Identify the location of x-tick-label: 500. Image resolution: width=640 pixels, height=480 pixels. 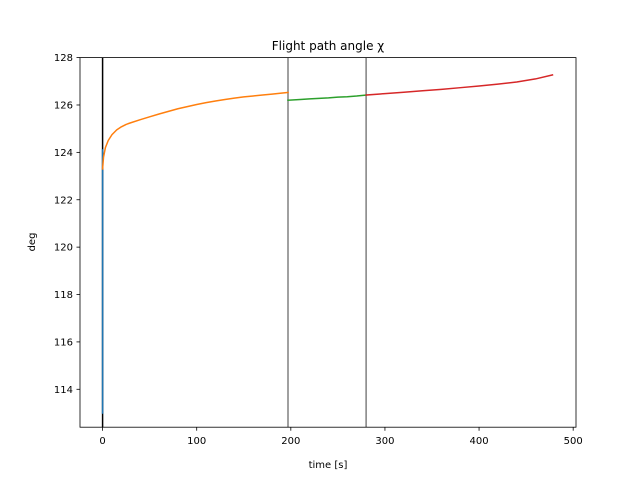
(573, 441).